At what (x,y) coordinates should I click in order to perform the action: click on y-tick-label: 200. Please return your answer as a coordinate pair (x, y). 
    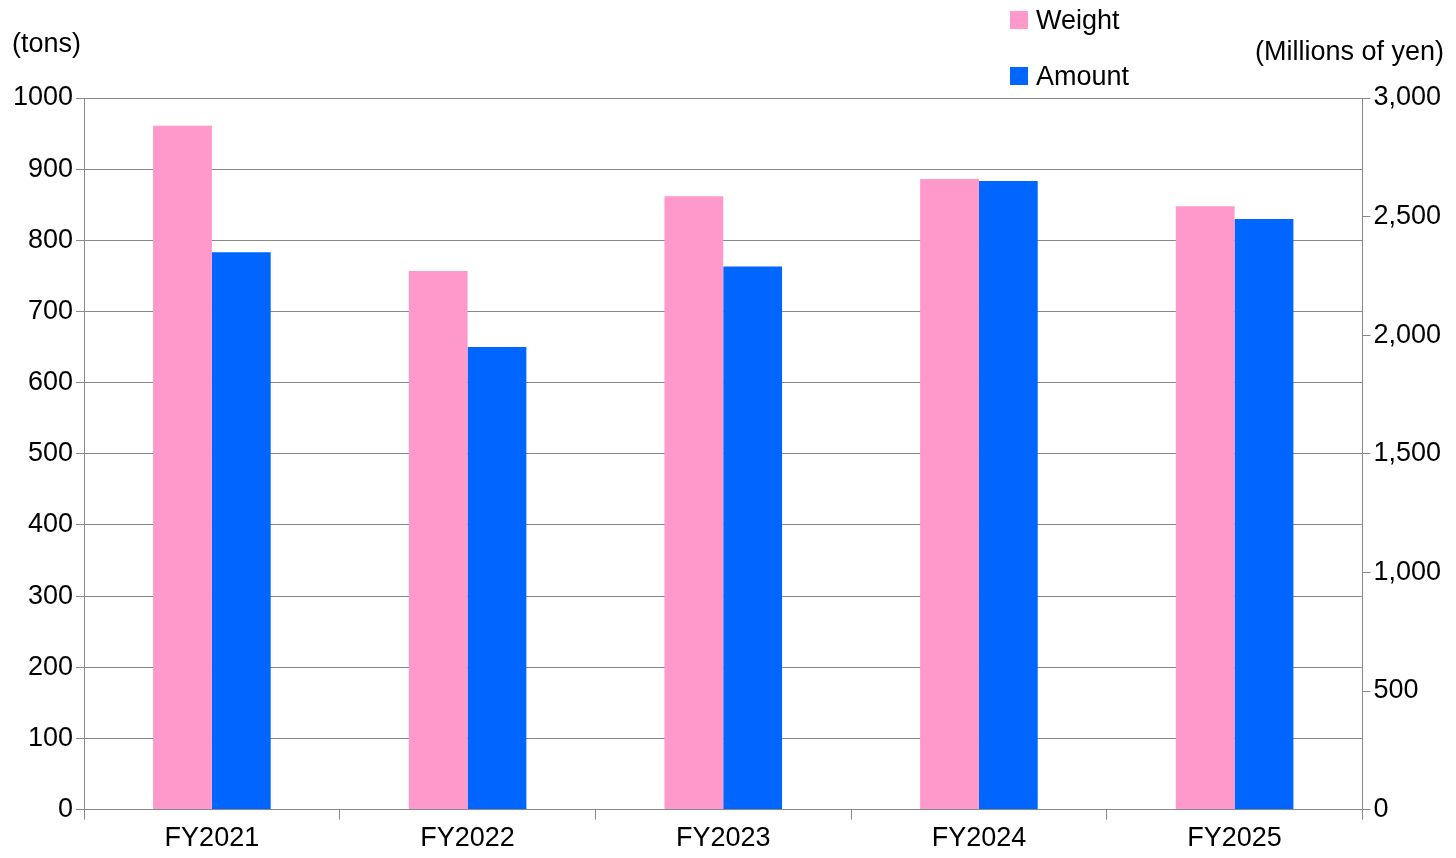
    Looking at the image, I should click on (51, 665).